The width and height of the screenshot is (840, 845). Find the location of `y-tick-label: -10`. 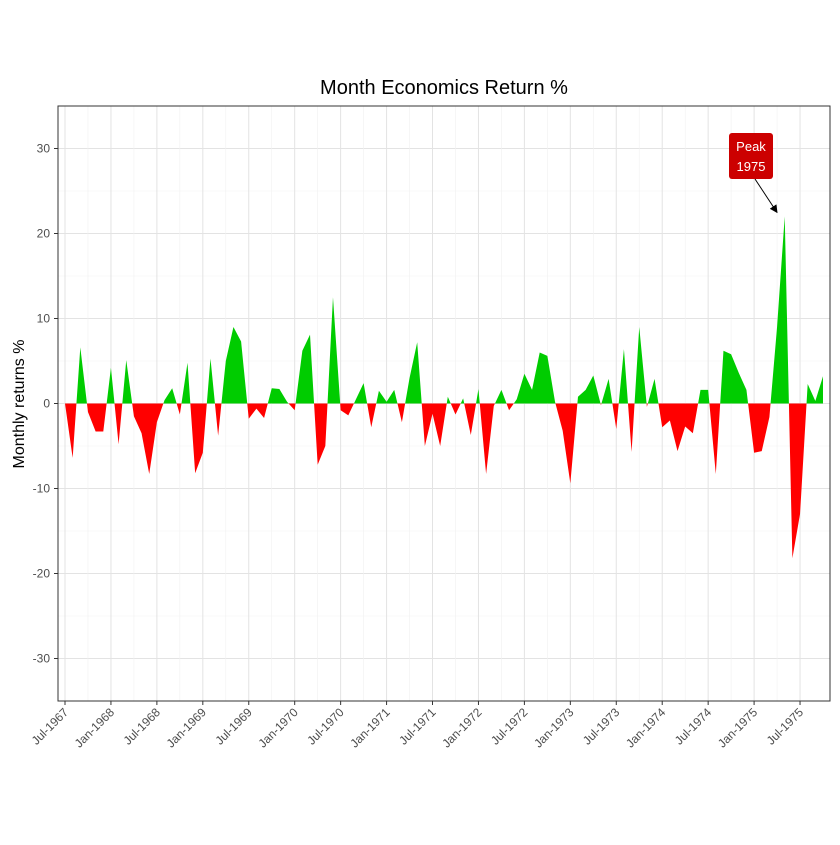

y-tick-label: -10 is located at coordinates (42, 489).